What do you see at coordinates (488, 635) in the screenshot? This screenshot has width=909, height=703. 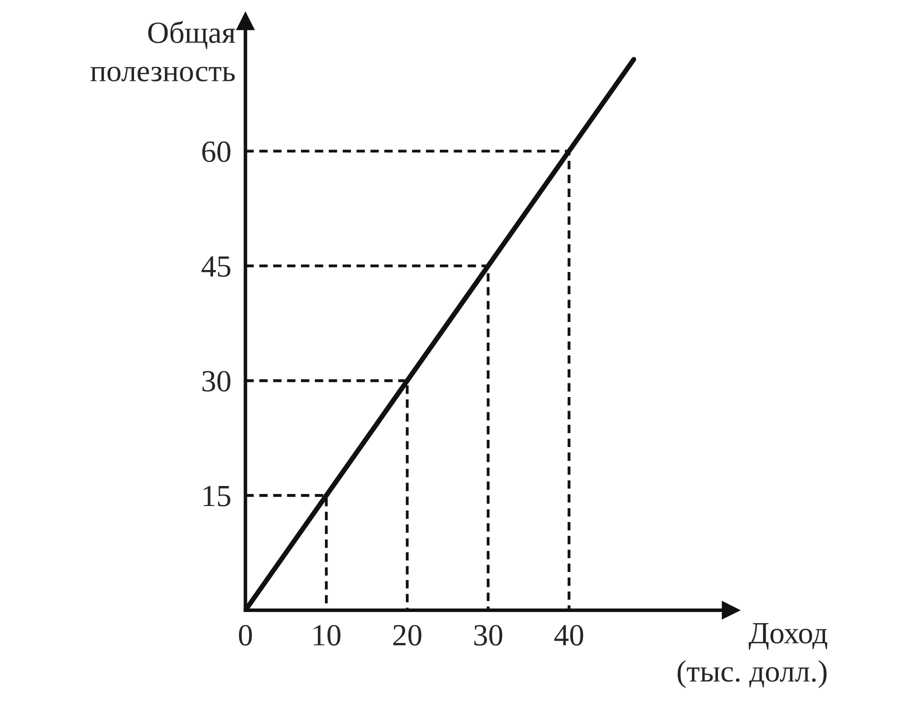 I see `x-tick-label: 30` at bounding box center [488, 635].